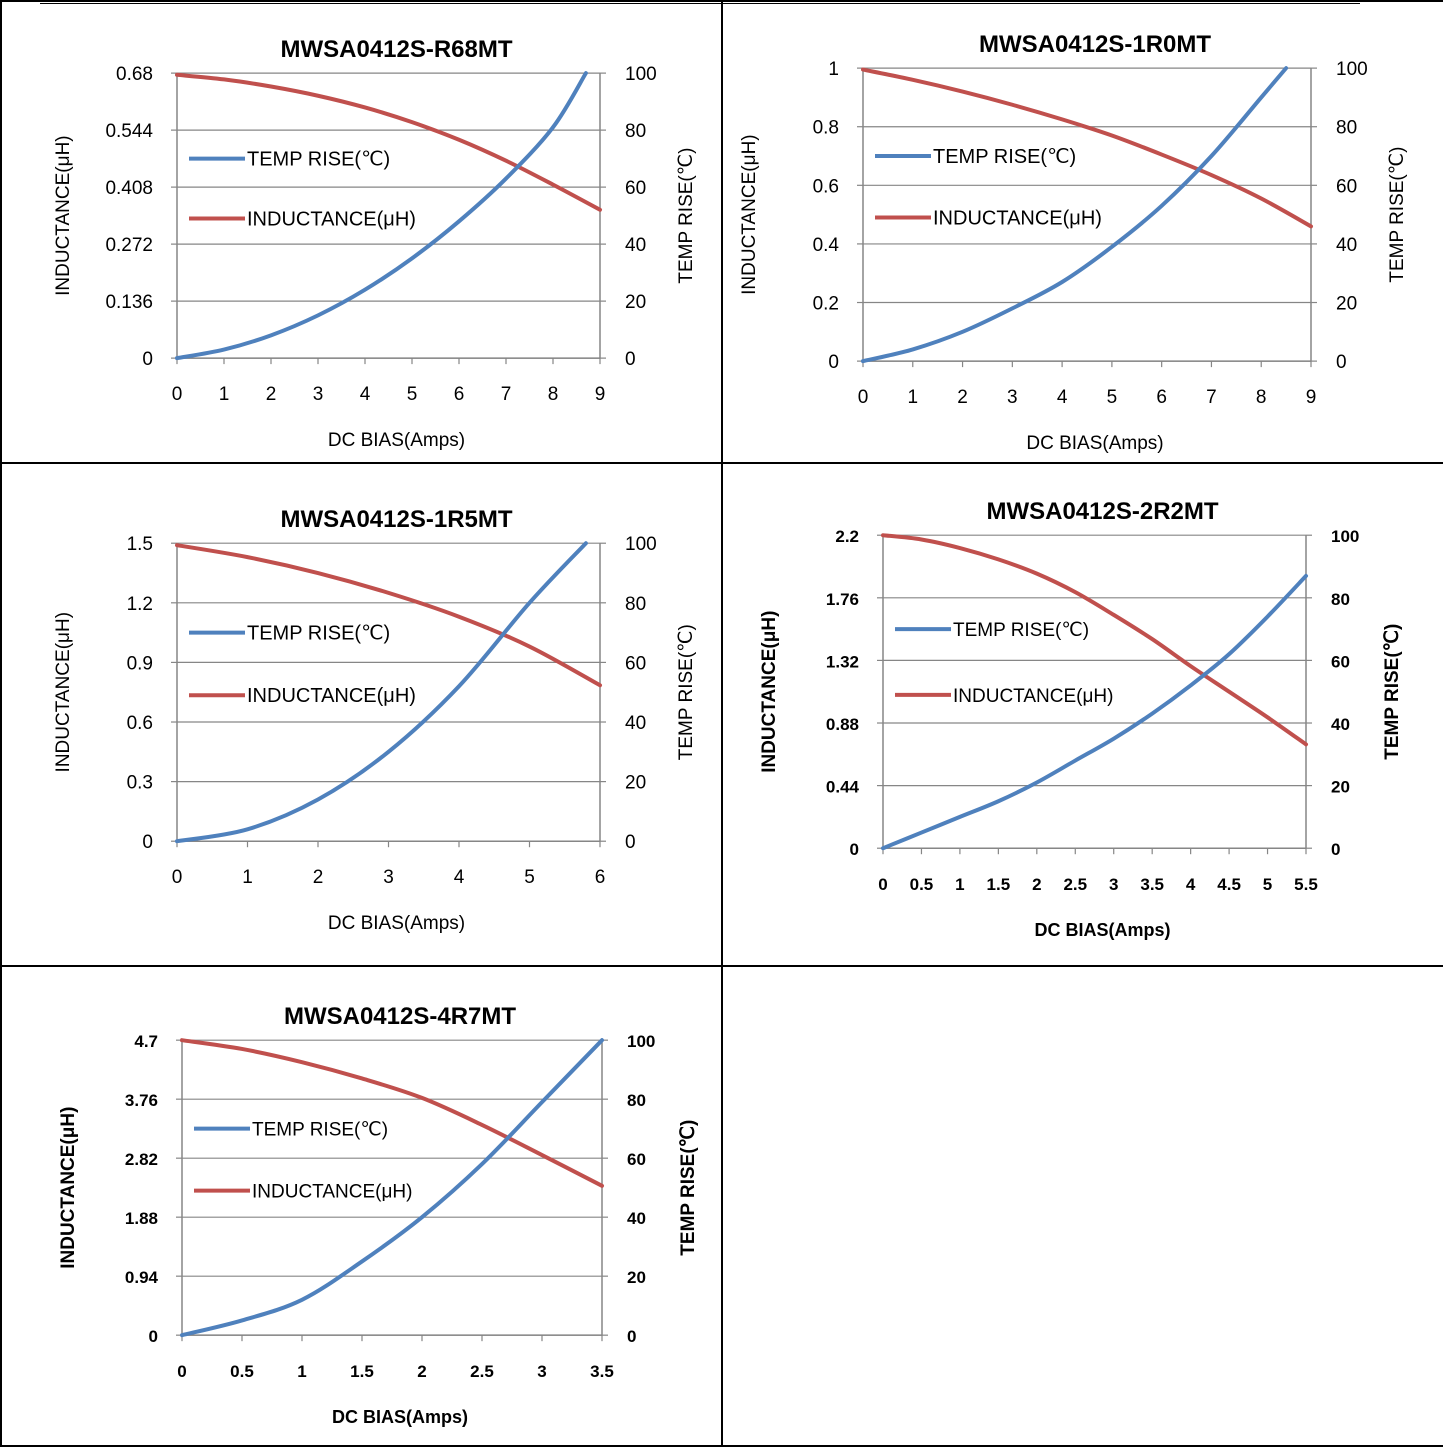 The image size is (1443, 1447). I want to click on y-left-tick-label: 3.76, so click(141, 1100).